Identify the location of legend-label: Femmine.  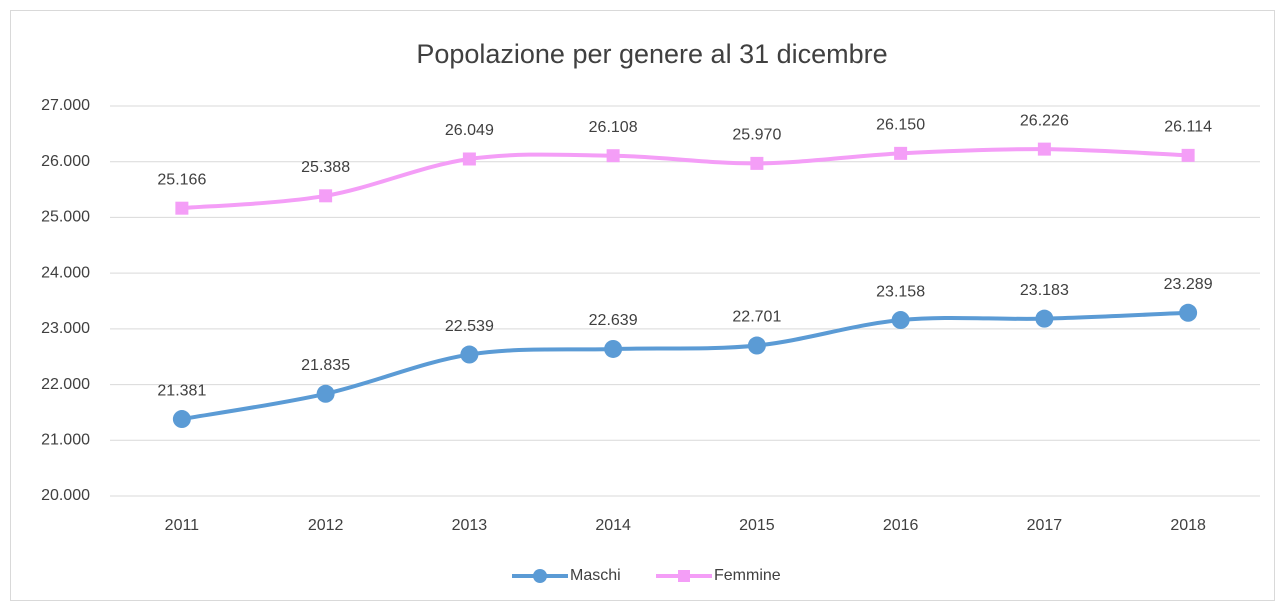
(747, 575).